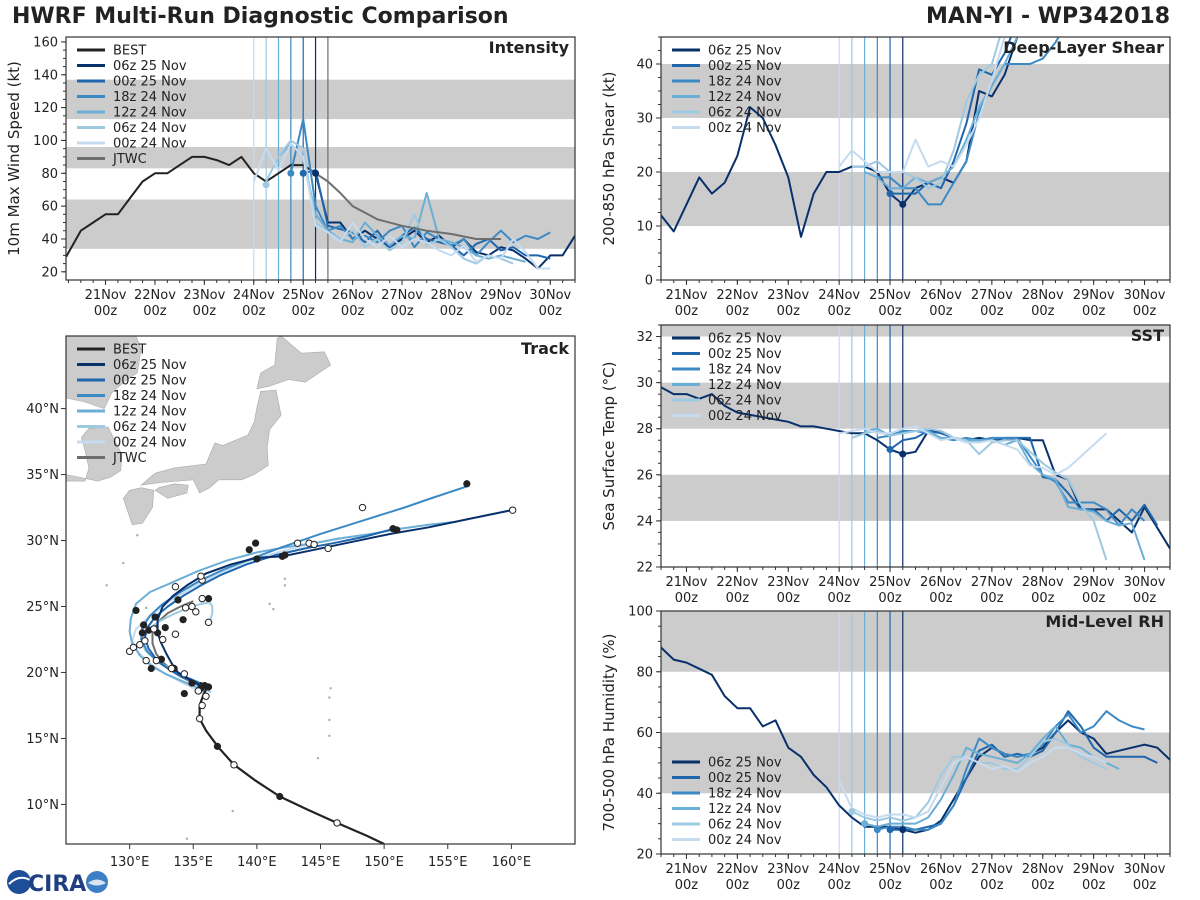 Image resolution: width=1200 pixels, height=900 pixels. Describe the element at coordinates (951, 116) in the screenshot. I see `series-line-00z-25-nov` at that location.